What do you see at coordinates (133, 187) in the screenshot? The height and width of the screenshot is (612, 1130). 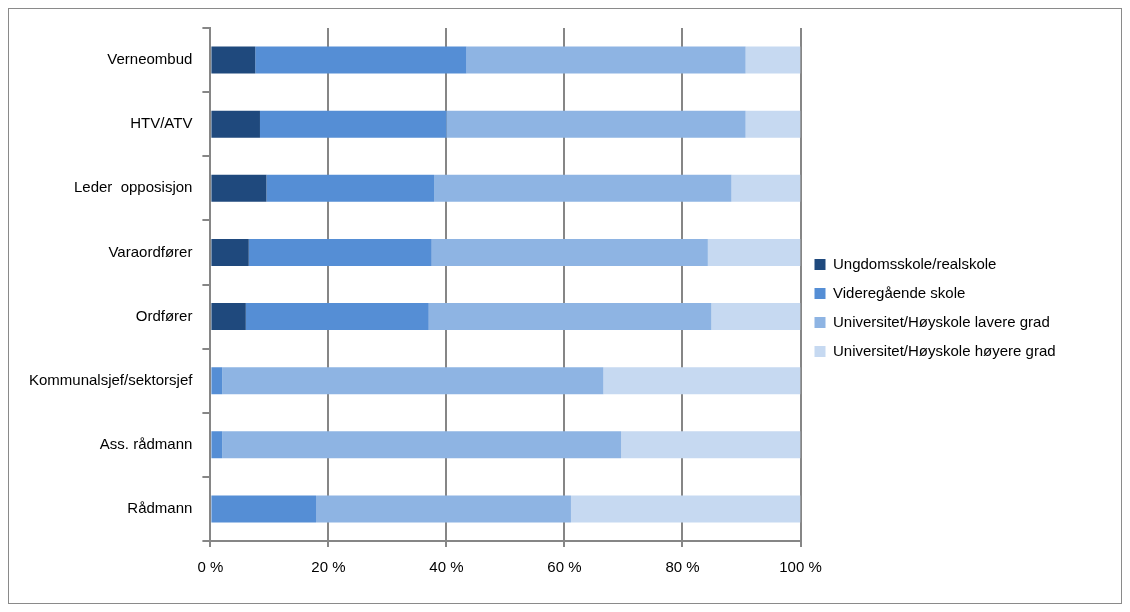 I see `y-tick-label: Leder opposisjon` at bounding box center [133, 187].